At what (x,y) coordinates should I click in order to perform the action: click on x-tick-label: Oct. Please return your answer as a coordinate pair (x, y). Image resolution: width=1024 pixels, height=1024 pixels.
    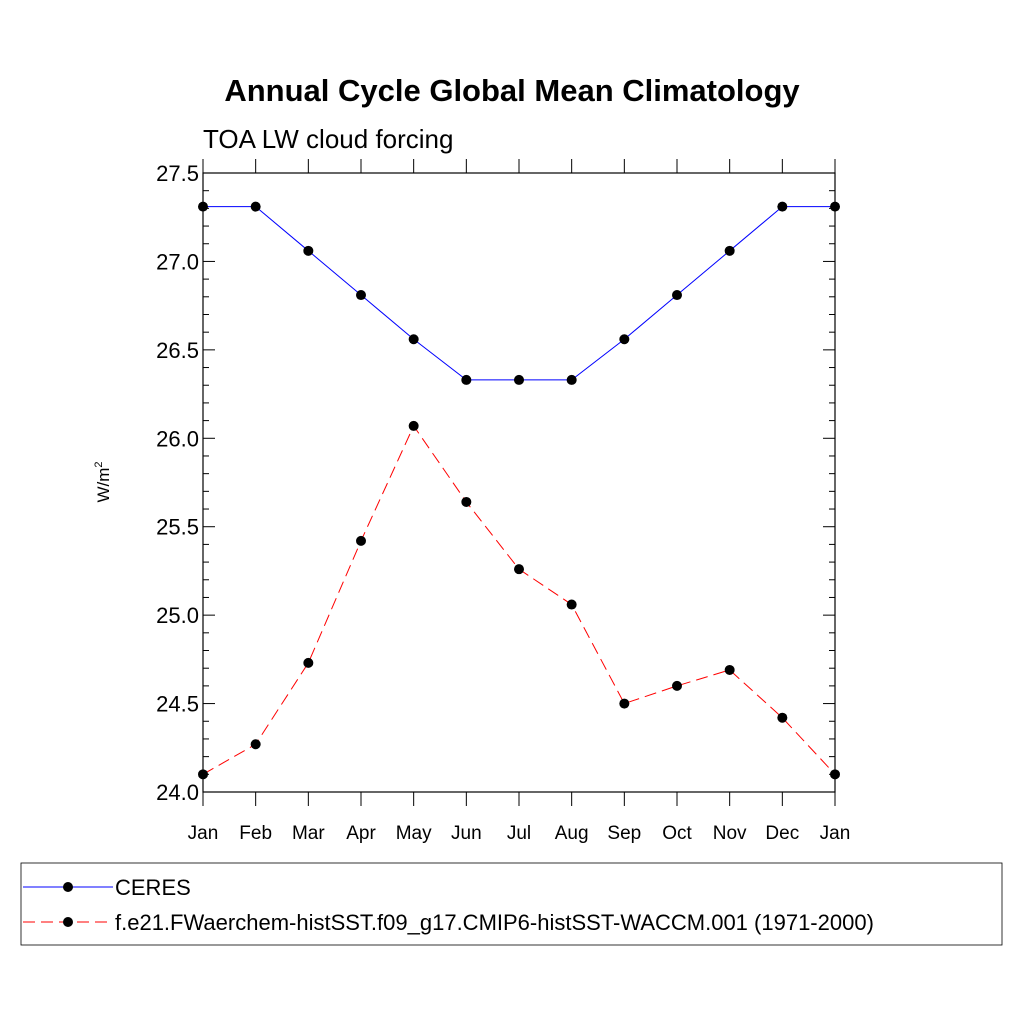
    Looking at the image, I should click on (677, 833).